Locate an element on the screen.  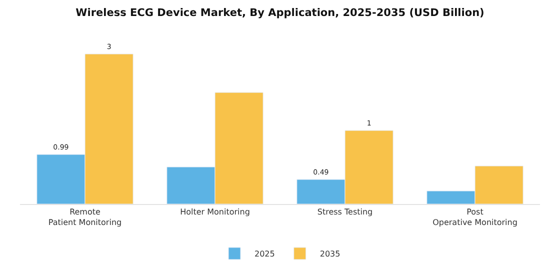
x-tick-label: Post Operative Monitoring is located at coordinates (475, 217).